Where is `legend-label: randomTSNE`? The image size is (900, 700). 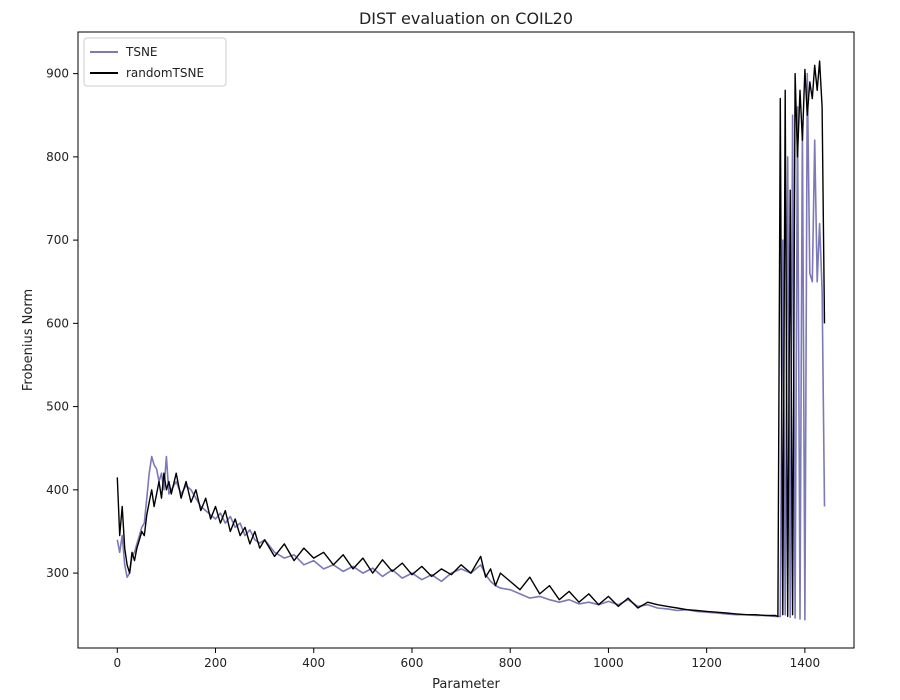 legend-label: randomTSNE is located at coordinates (165, 73).